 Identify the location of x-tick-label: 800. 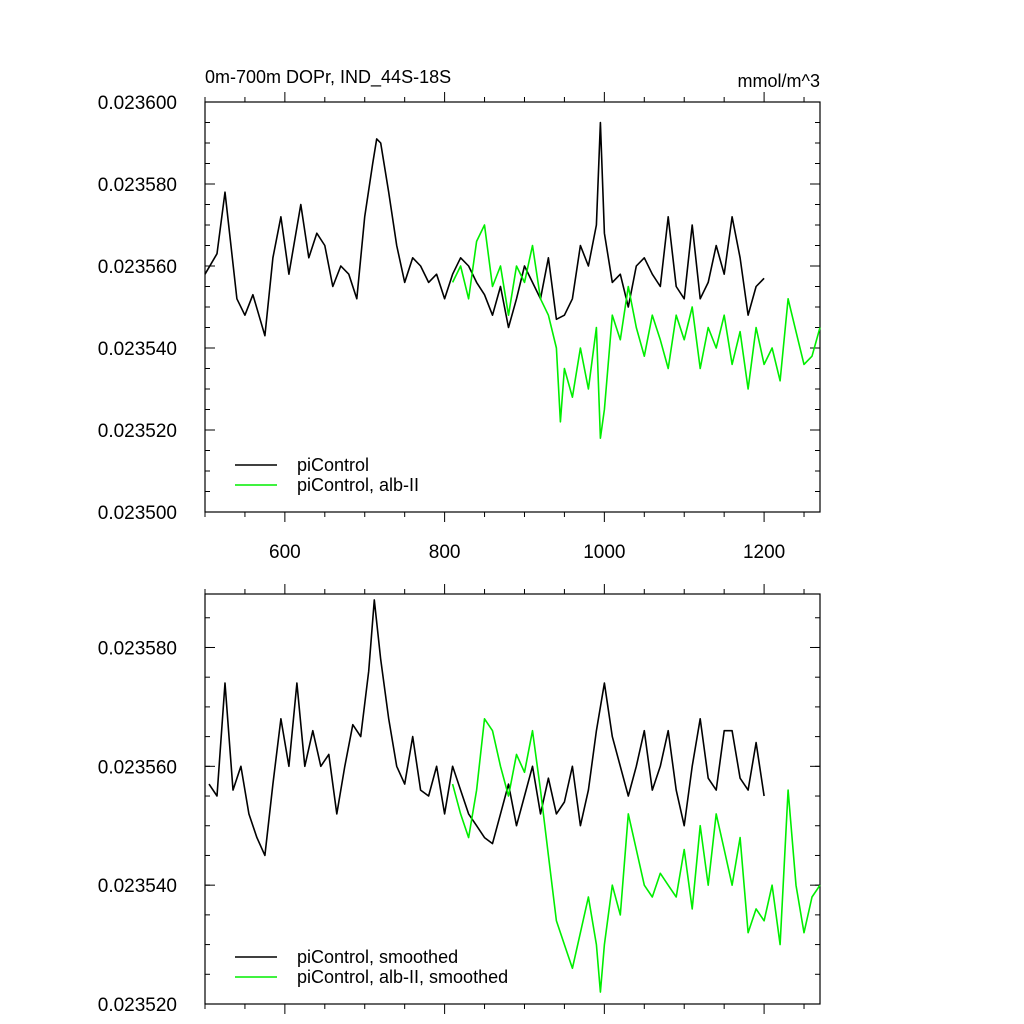
(445, 552).